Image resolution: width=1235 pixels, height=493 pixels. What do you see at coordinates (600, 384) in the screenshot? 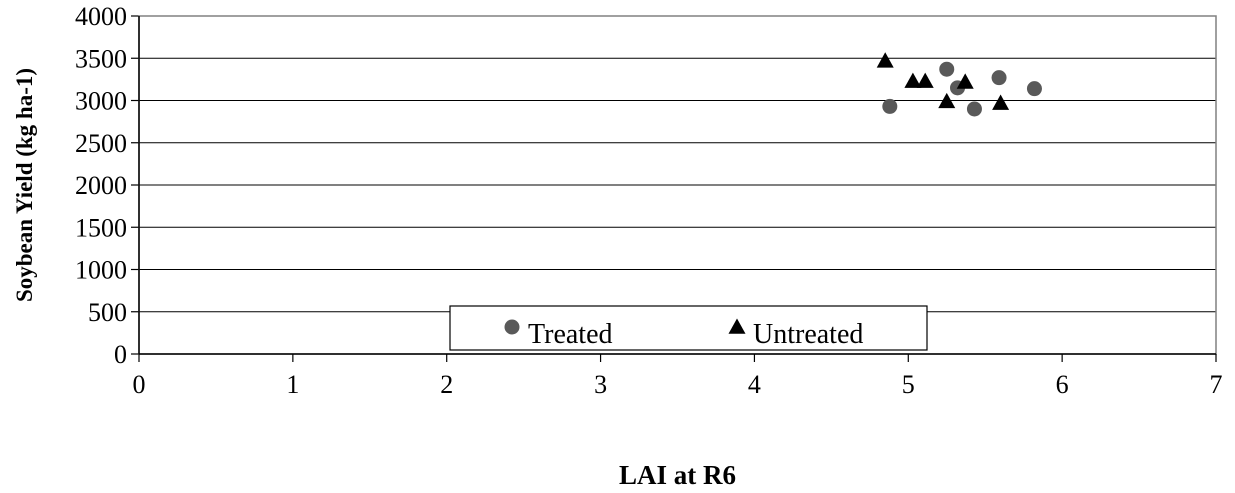
I see `x-tick-label: 3` at bounding box center [600, 384].